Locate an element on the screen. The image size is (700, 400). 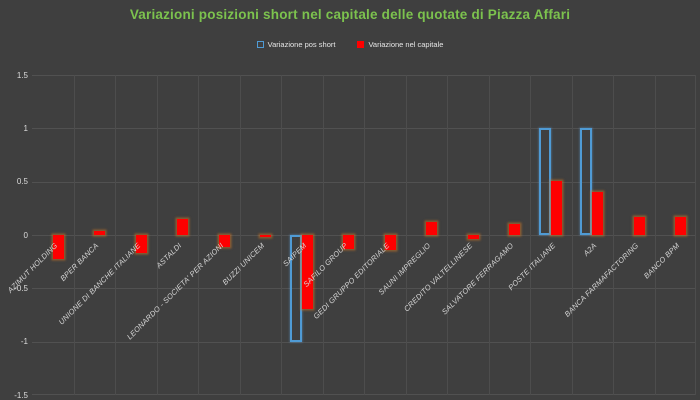
y-axis-tick-label: -0.5 is located at coordinates (21, 288).